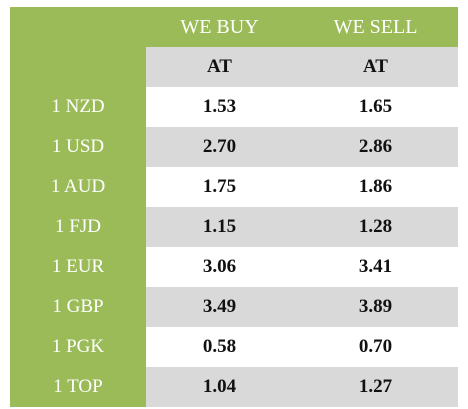 The image size is (468, 409). I want to click on table-row: 1 AUD 1.75 1.86, so click(234, 187).